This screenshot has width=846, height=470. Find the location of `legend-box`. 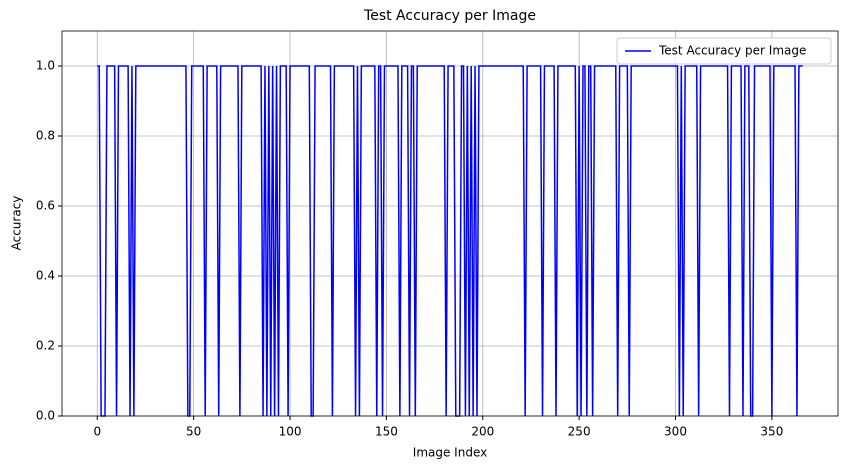

legend-box is located at coordinates (724, 51).